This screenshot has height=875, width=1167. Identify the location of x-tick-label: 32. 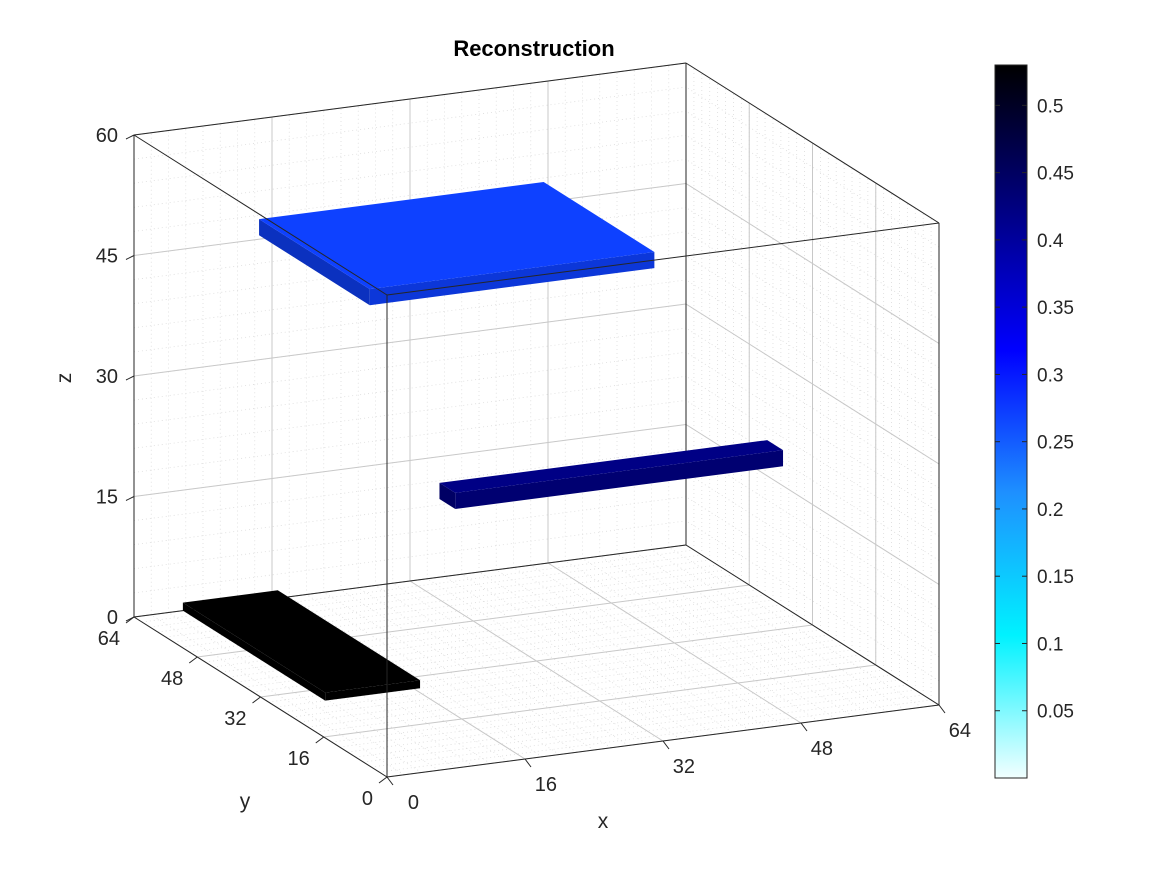
(684, 767).